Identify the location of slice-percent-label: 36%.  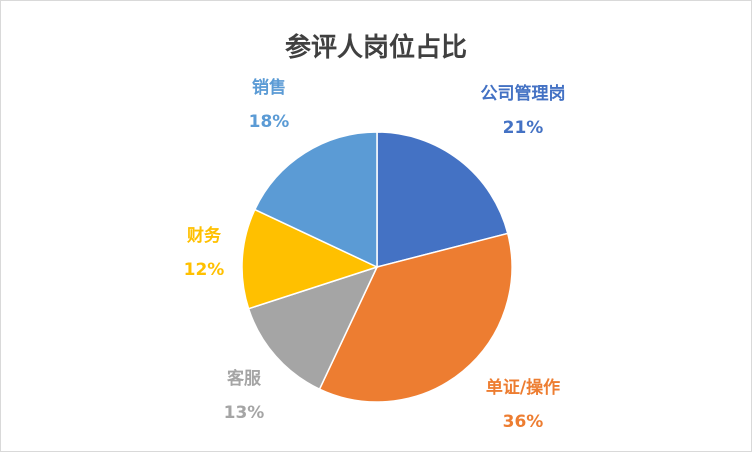
(523, 422).